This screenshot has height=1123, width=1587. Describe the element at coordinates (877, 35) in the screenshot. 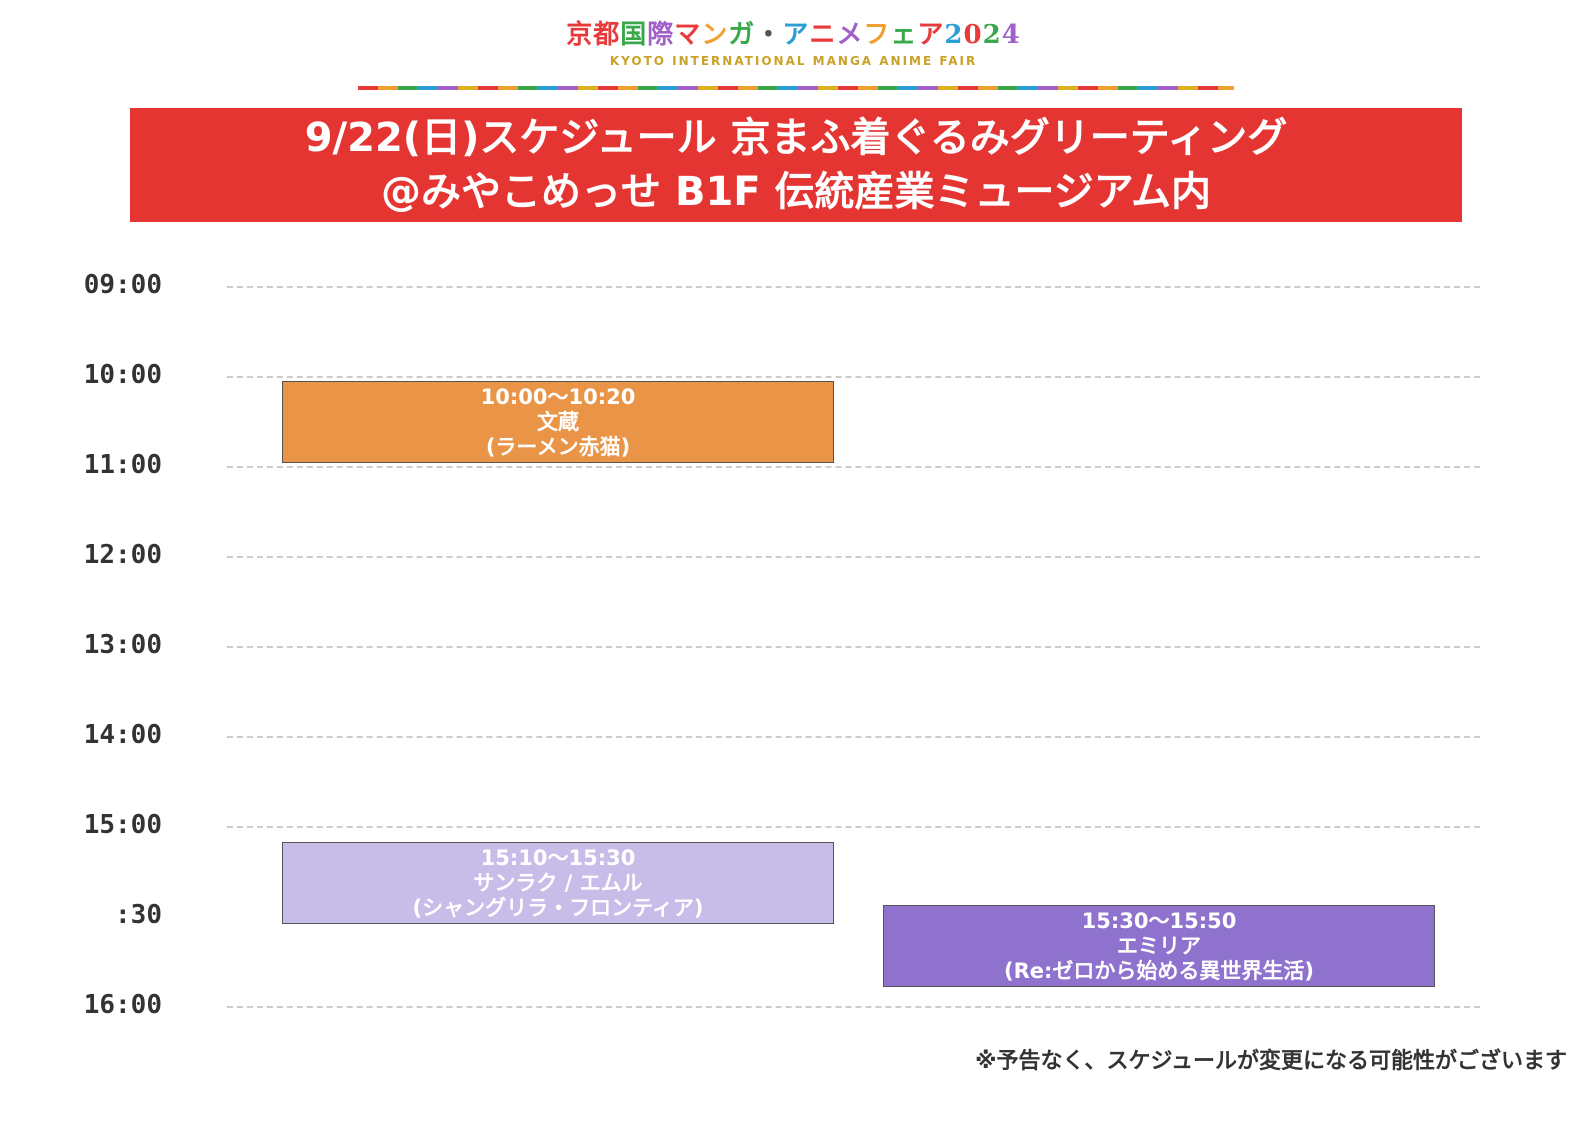

I see `logo-char: フ` at that location.